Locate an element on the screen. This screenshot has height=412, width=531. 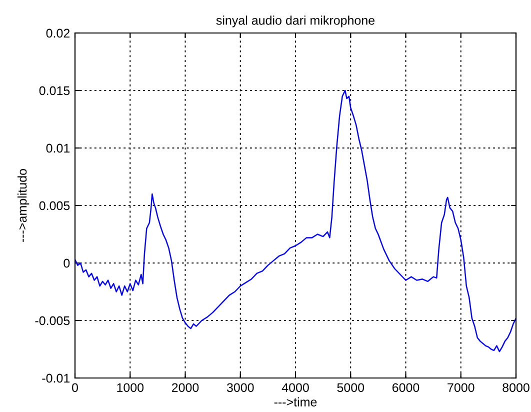
x-axis-title: --->time is located at coordinates (295, 401).